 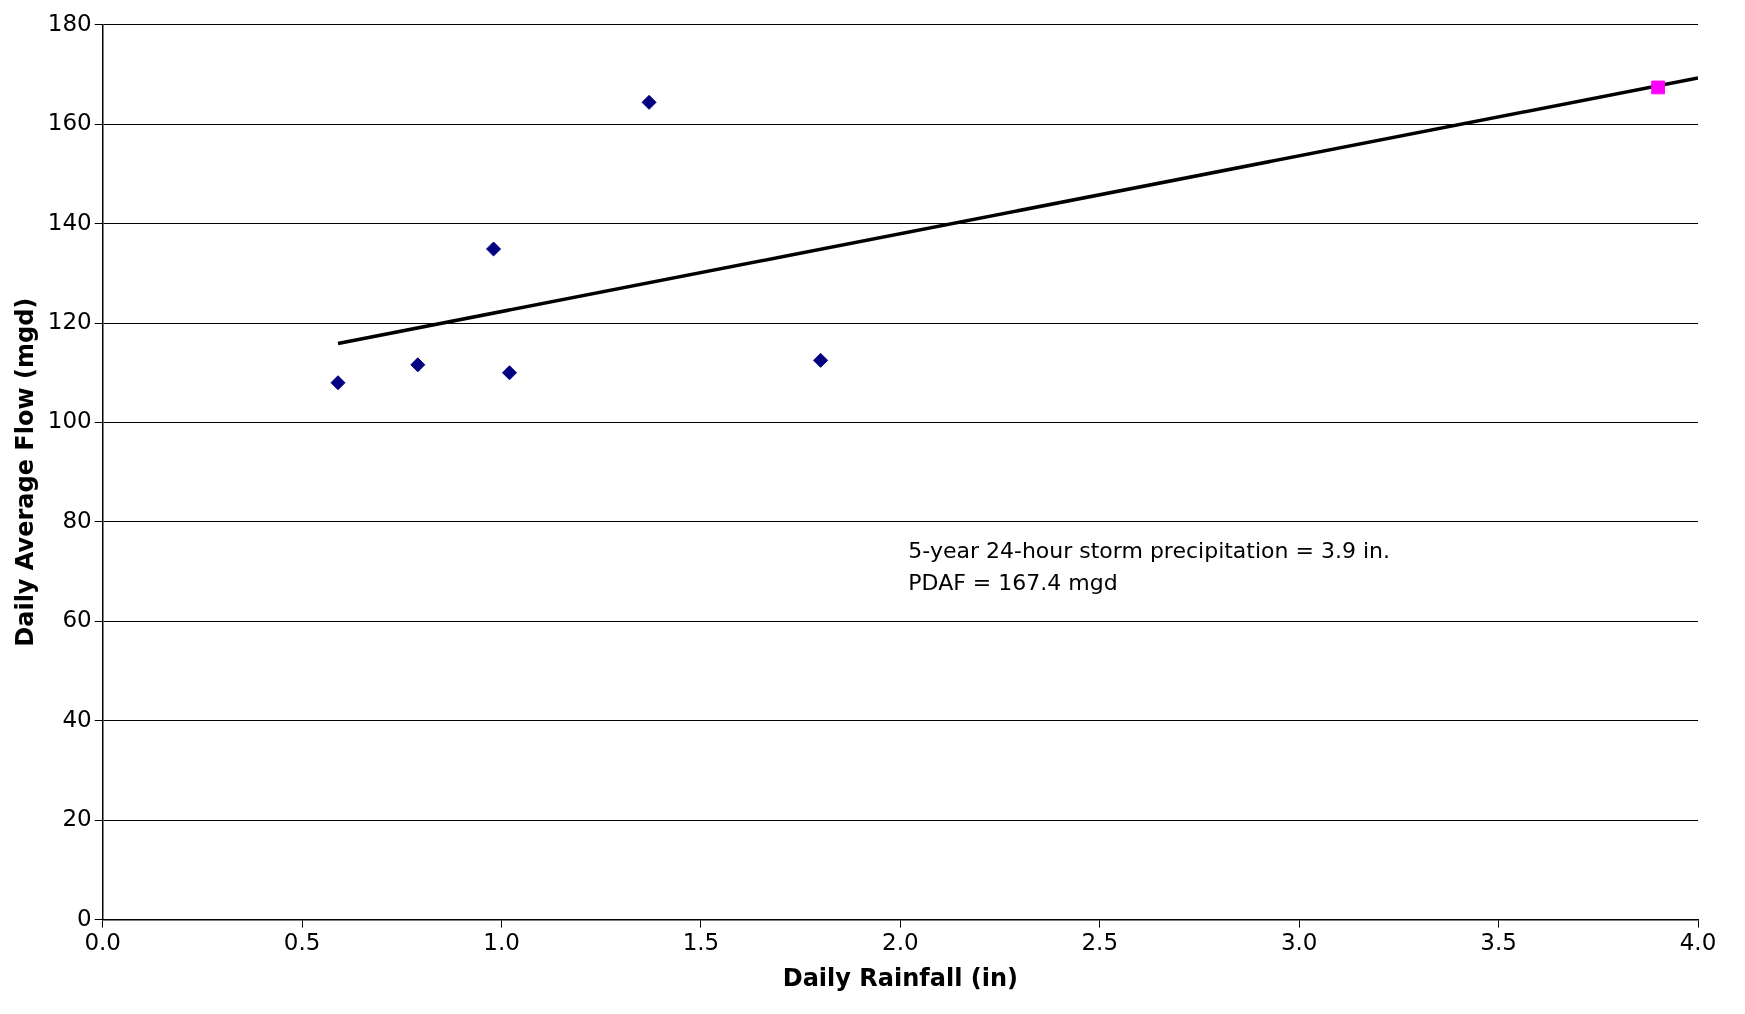 I want to click on x-tick-label: 3.0, so click(x=1299, y=942).